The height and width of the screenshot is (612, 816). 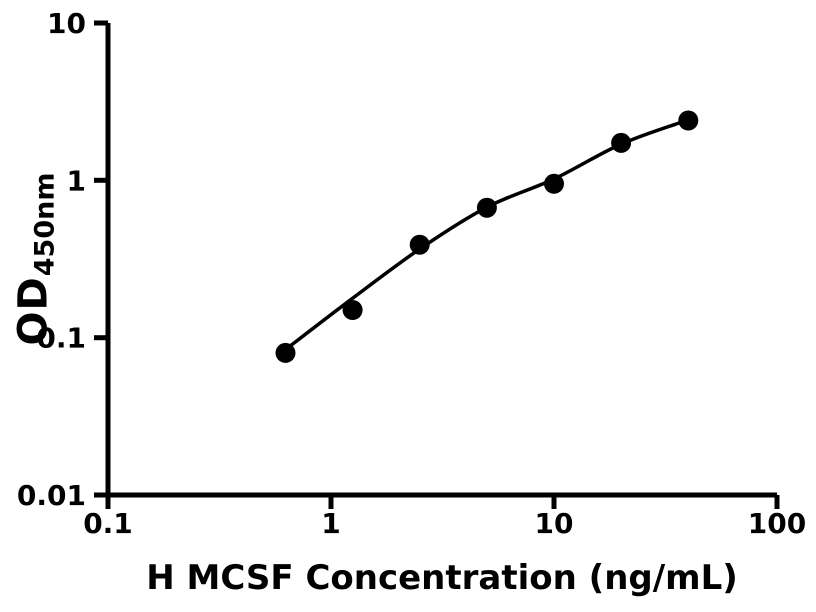 What do you see at coordinates (76, 180) in the screenshot?
I see `y-tick-label: 1` at bounding box center [76, 180].